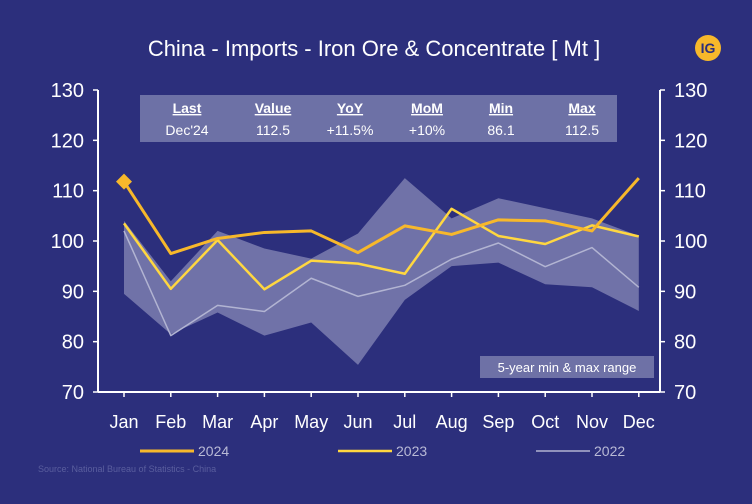 The image size is (752, 504). Describe the element at coordinates (545, 422) in the screenshot. I see `x-tick-label: Oct` at that location.